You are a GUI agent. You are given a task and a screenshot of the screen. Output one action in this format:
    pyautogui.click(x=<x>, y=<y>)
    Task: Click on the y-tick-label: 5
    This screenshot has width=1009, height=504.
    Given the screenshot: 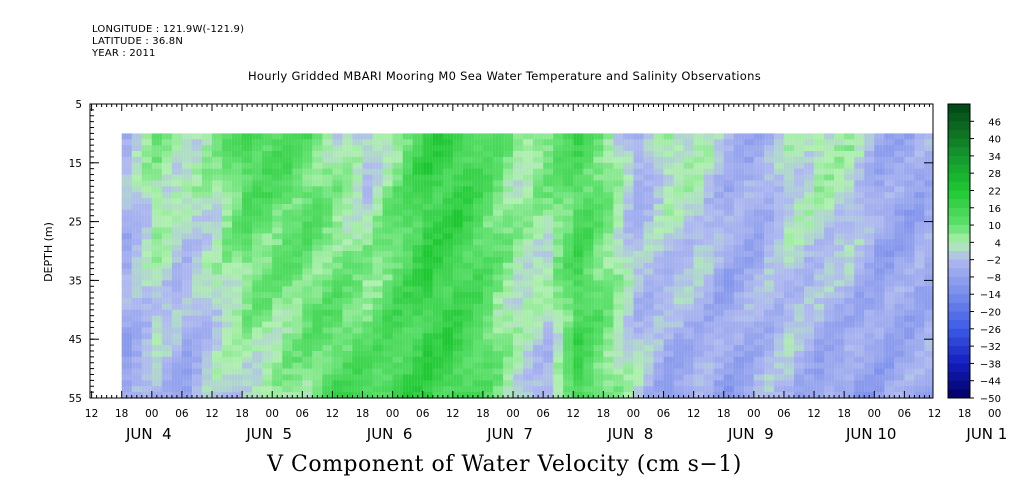 What is the action you would take?
    pyautogui.click(x=78, y=105)
    